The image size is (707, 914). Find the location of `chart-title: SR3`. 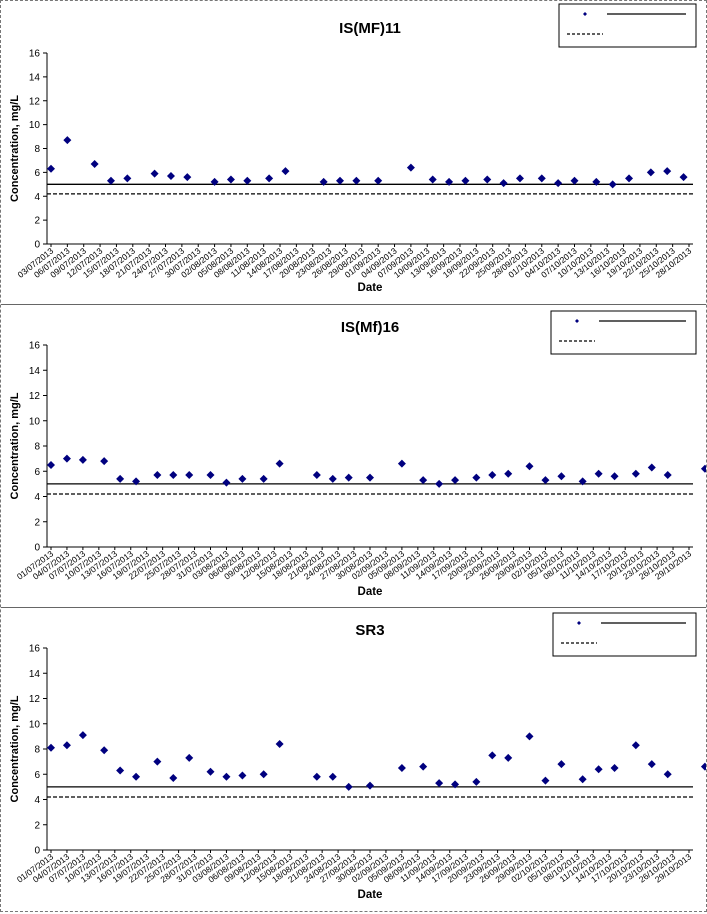

chart-title: SR3 is located at coordinates (369, 630).